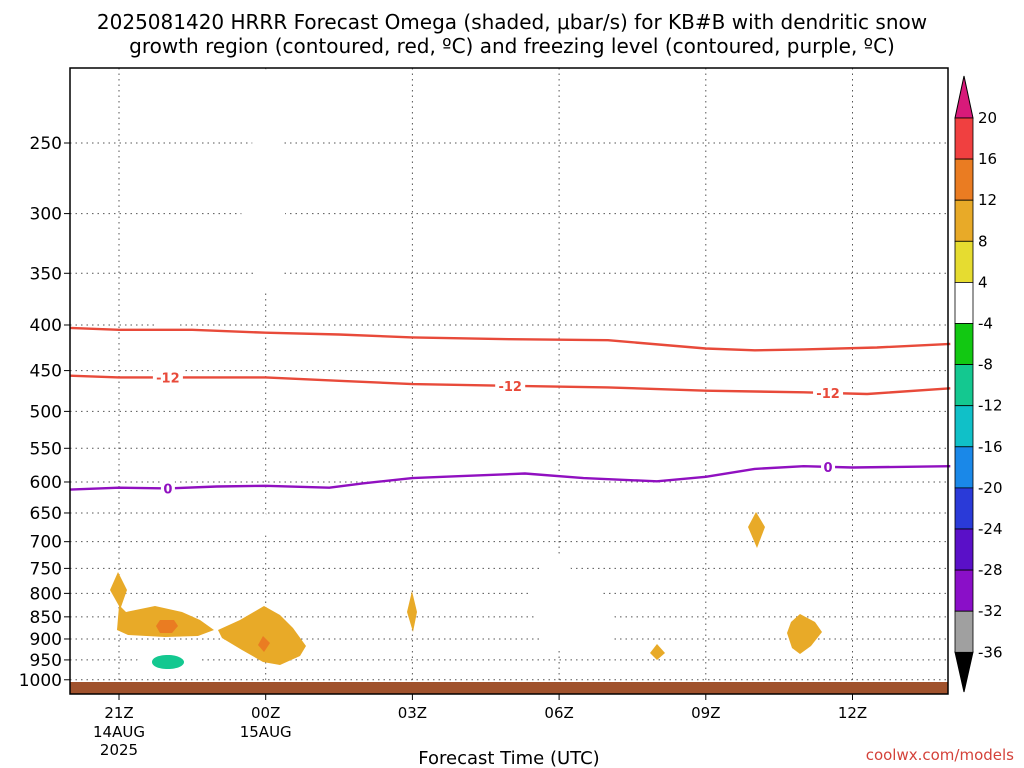 This screenshot has width=1024, height=768. What do you see at coordinates (990, 406) in the screenshot?
I see `colorbar-tick-label: -12` at bounding box center [990, 406].